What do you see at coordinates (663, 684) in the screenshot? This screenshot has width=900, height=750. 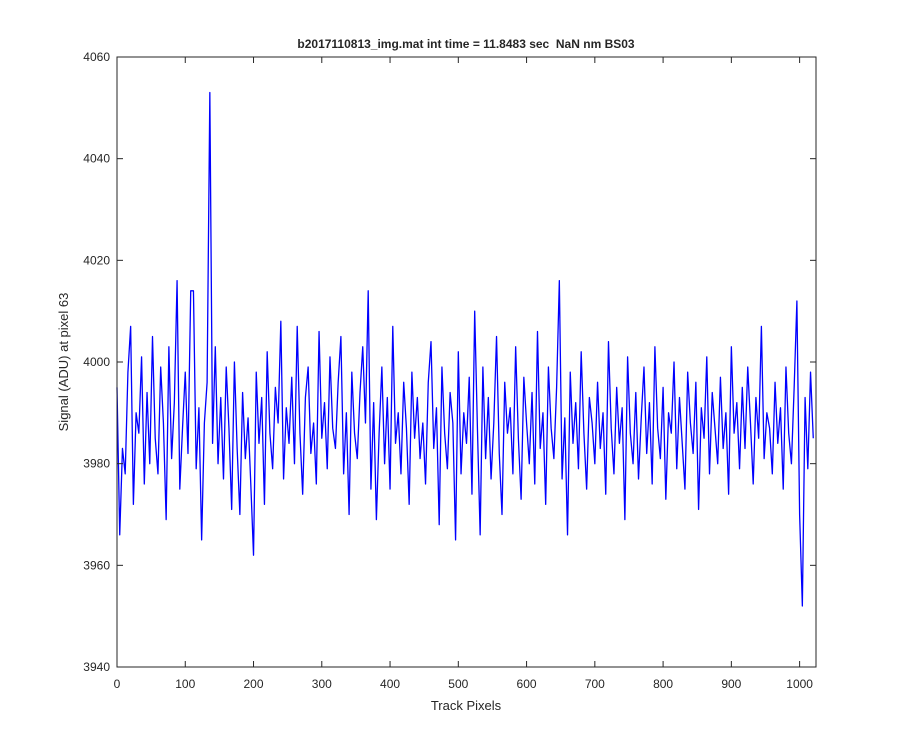 I see `x-tick-label: 800` at bounding box center [663, 684].